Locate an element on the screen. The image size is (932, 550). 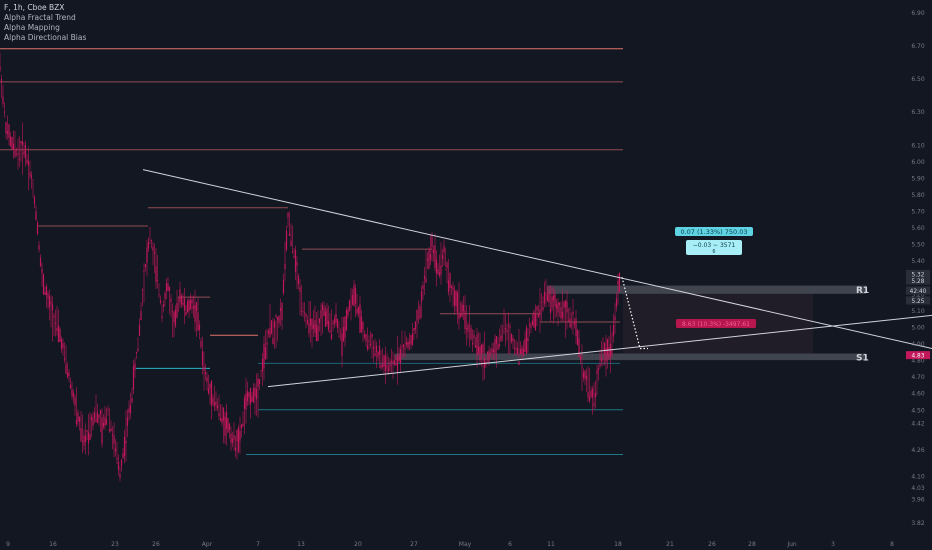
y-tick-label: 6.30 is located at coordinates (918, 112).